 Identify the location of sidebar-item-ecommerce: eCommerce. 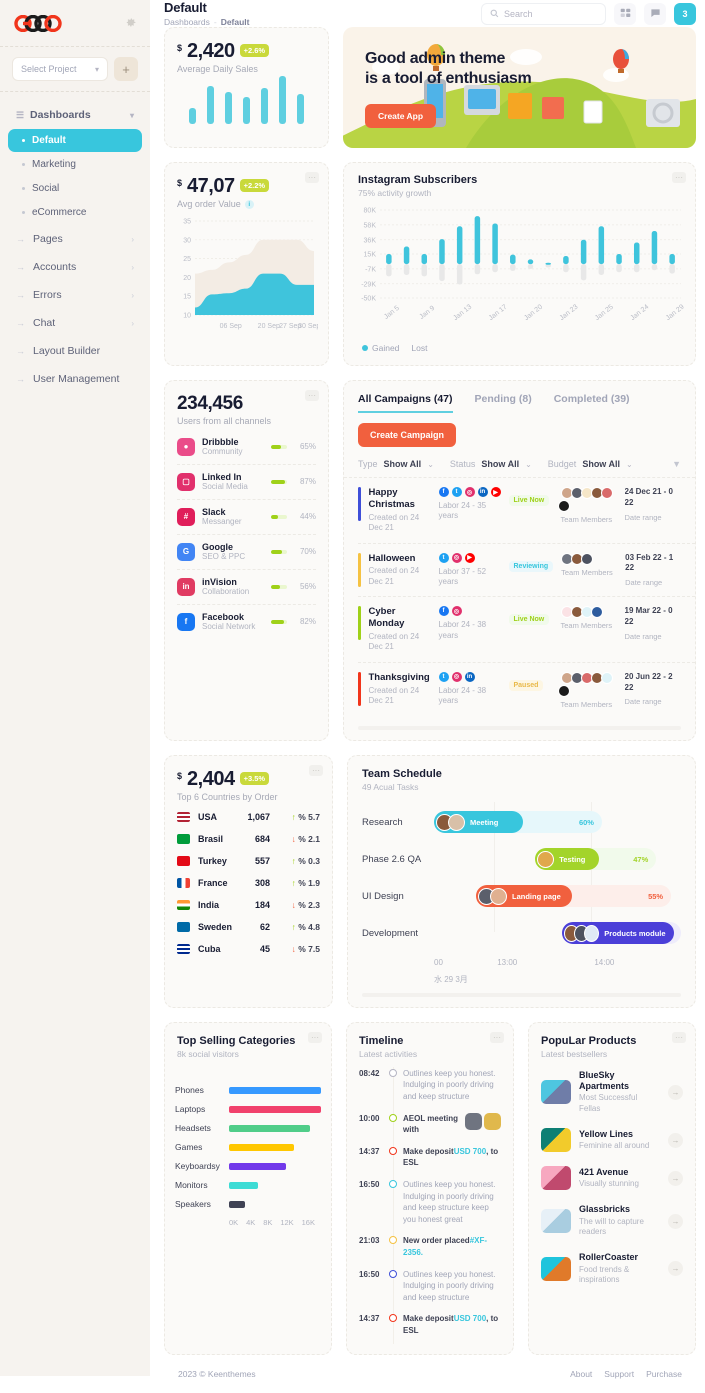
(75, 212).